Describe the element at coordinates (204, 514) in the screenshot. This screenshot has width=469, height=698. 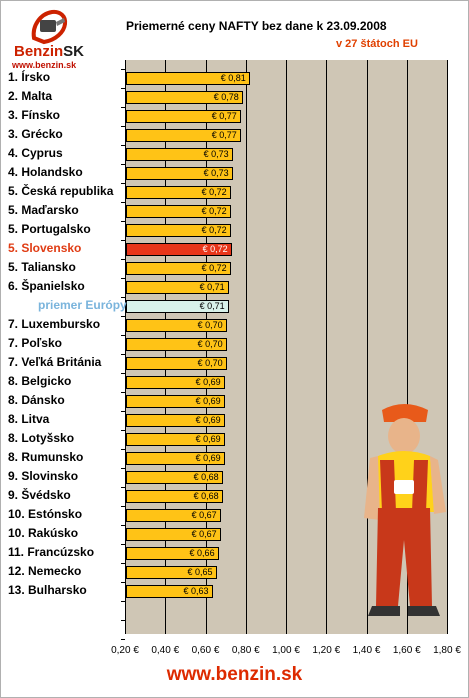
I see `bar-value-label: € 0,67` at that location.